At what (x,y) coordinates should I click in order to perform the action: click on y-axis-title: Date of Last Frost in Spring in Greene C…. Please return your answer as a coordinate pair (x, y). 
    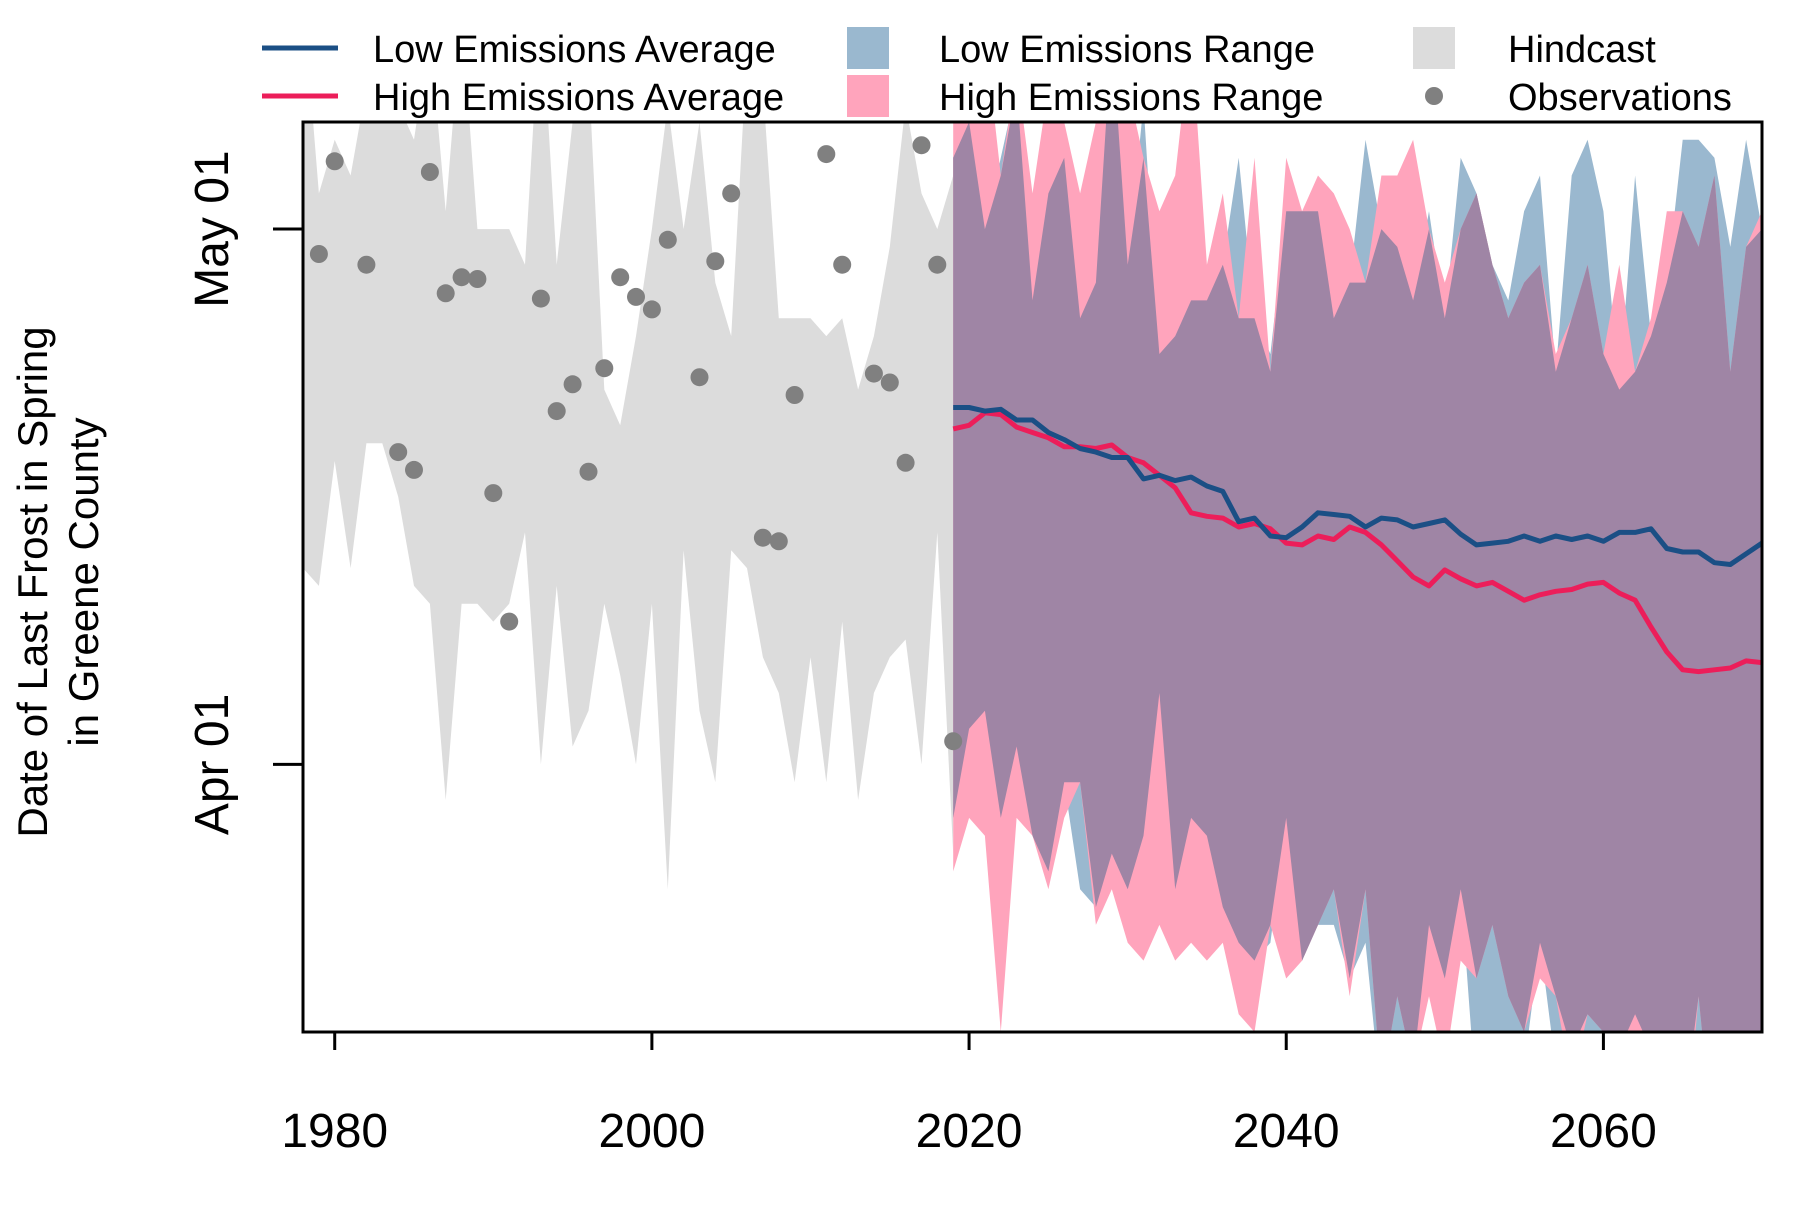
    Looking at the image, I should click on (58, 581).